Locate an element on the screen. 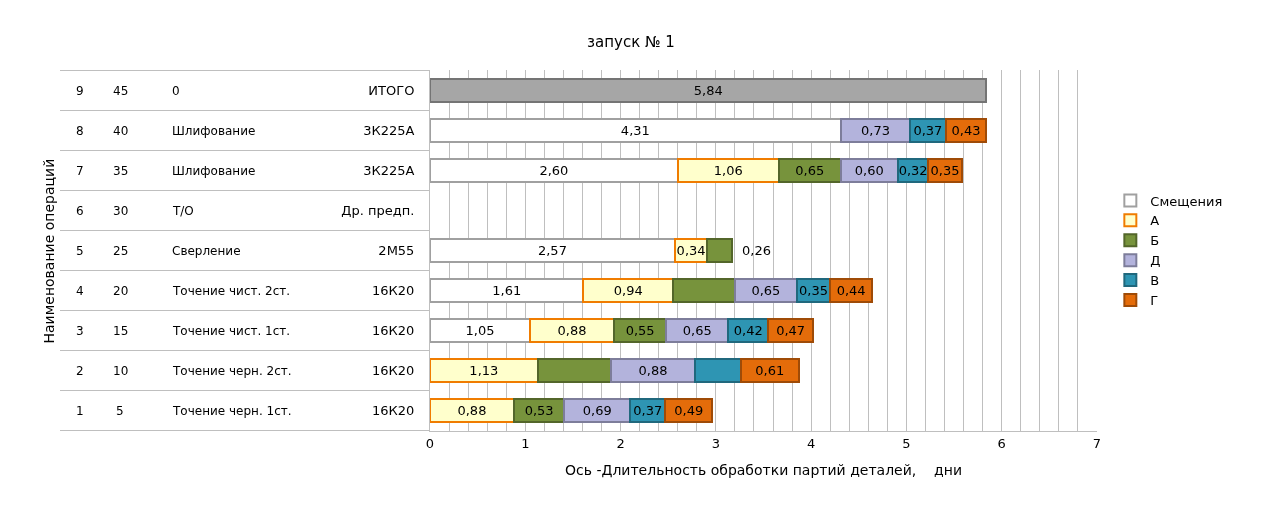 This screenshot has width=1262, height=521. text: 30 is located at coordinates (121, 211).